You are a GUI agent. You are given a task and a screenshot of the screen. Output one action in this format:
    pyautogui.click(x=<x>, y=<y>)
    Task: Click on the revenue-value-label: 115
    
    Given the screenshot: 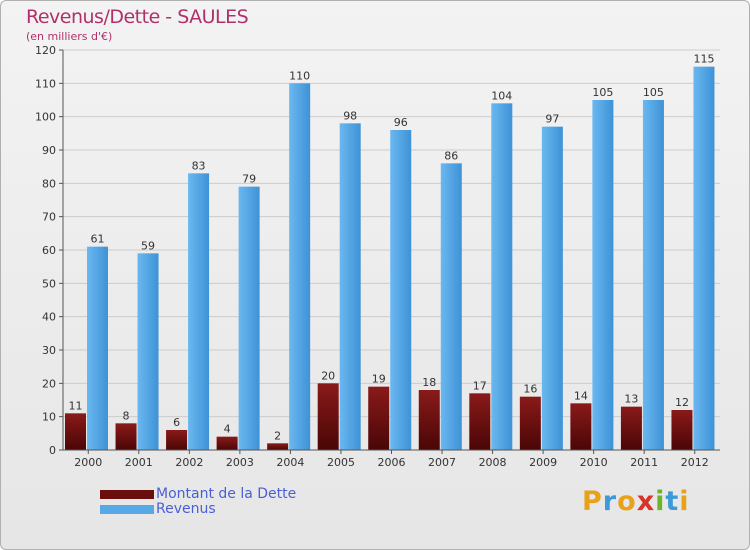 What is the action you would take?
    pyautogui.click(x=703, y=59)
    